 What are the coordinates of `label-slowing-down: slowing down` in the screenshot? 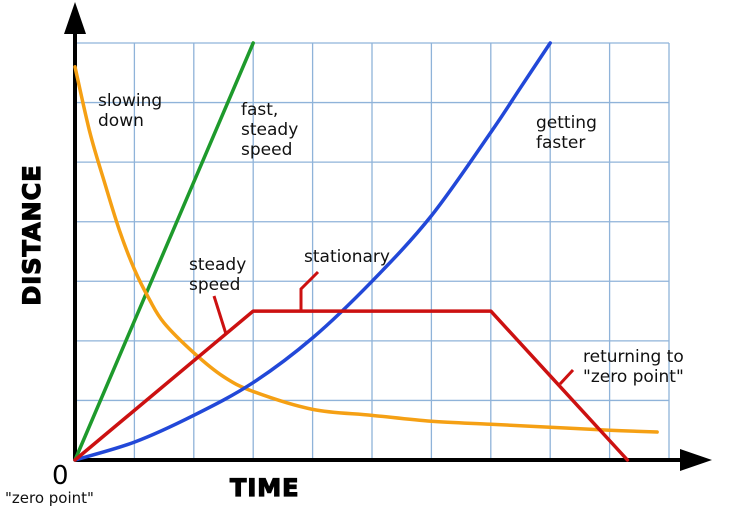 It's located at (130, 111).